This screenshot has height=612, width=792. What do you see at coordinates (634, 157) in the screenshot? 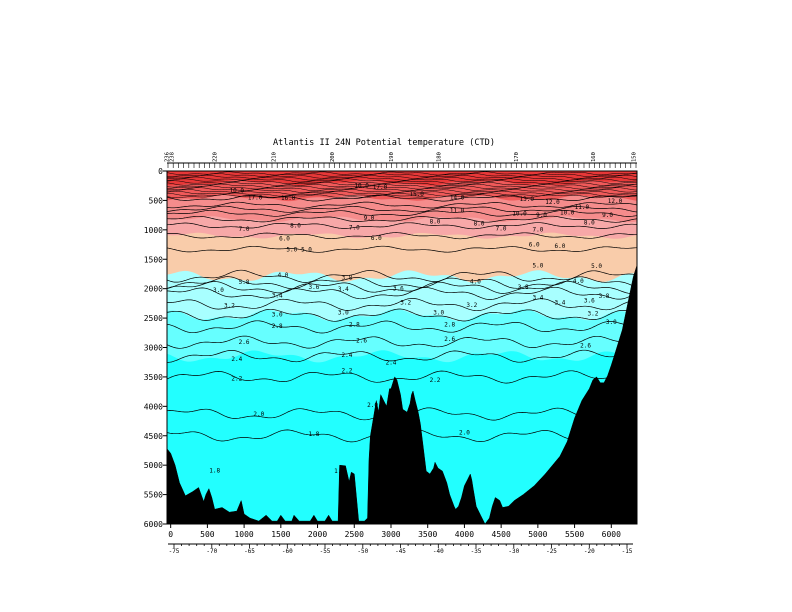
I see `station-tick-label: 150` at bounding box center [634, 157].